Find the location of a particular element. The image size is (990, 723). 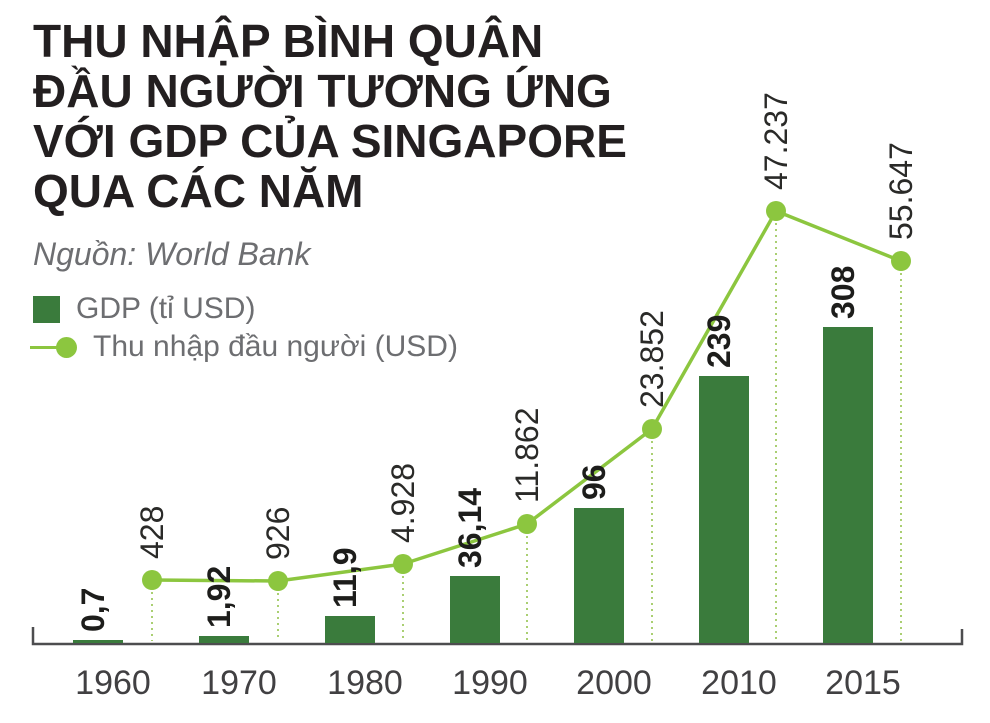

gdp-value-label-1970: 1,92 is located at coordinates (219, 597).